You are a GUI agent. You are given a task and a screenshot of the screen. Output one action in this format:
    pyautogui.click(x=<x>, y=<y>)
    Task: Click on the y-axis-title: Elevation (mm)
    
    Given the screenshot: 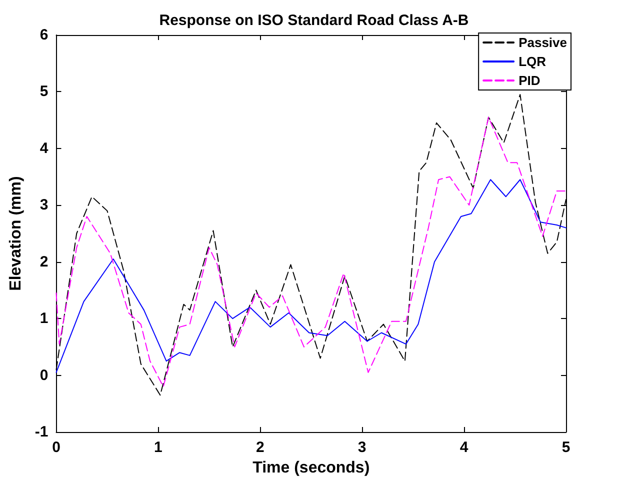 What is the action you would take?
    pyautogui.click(x=16, y=233)
    